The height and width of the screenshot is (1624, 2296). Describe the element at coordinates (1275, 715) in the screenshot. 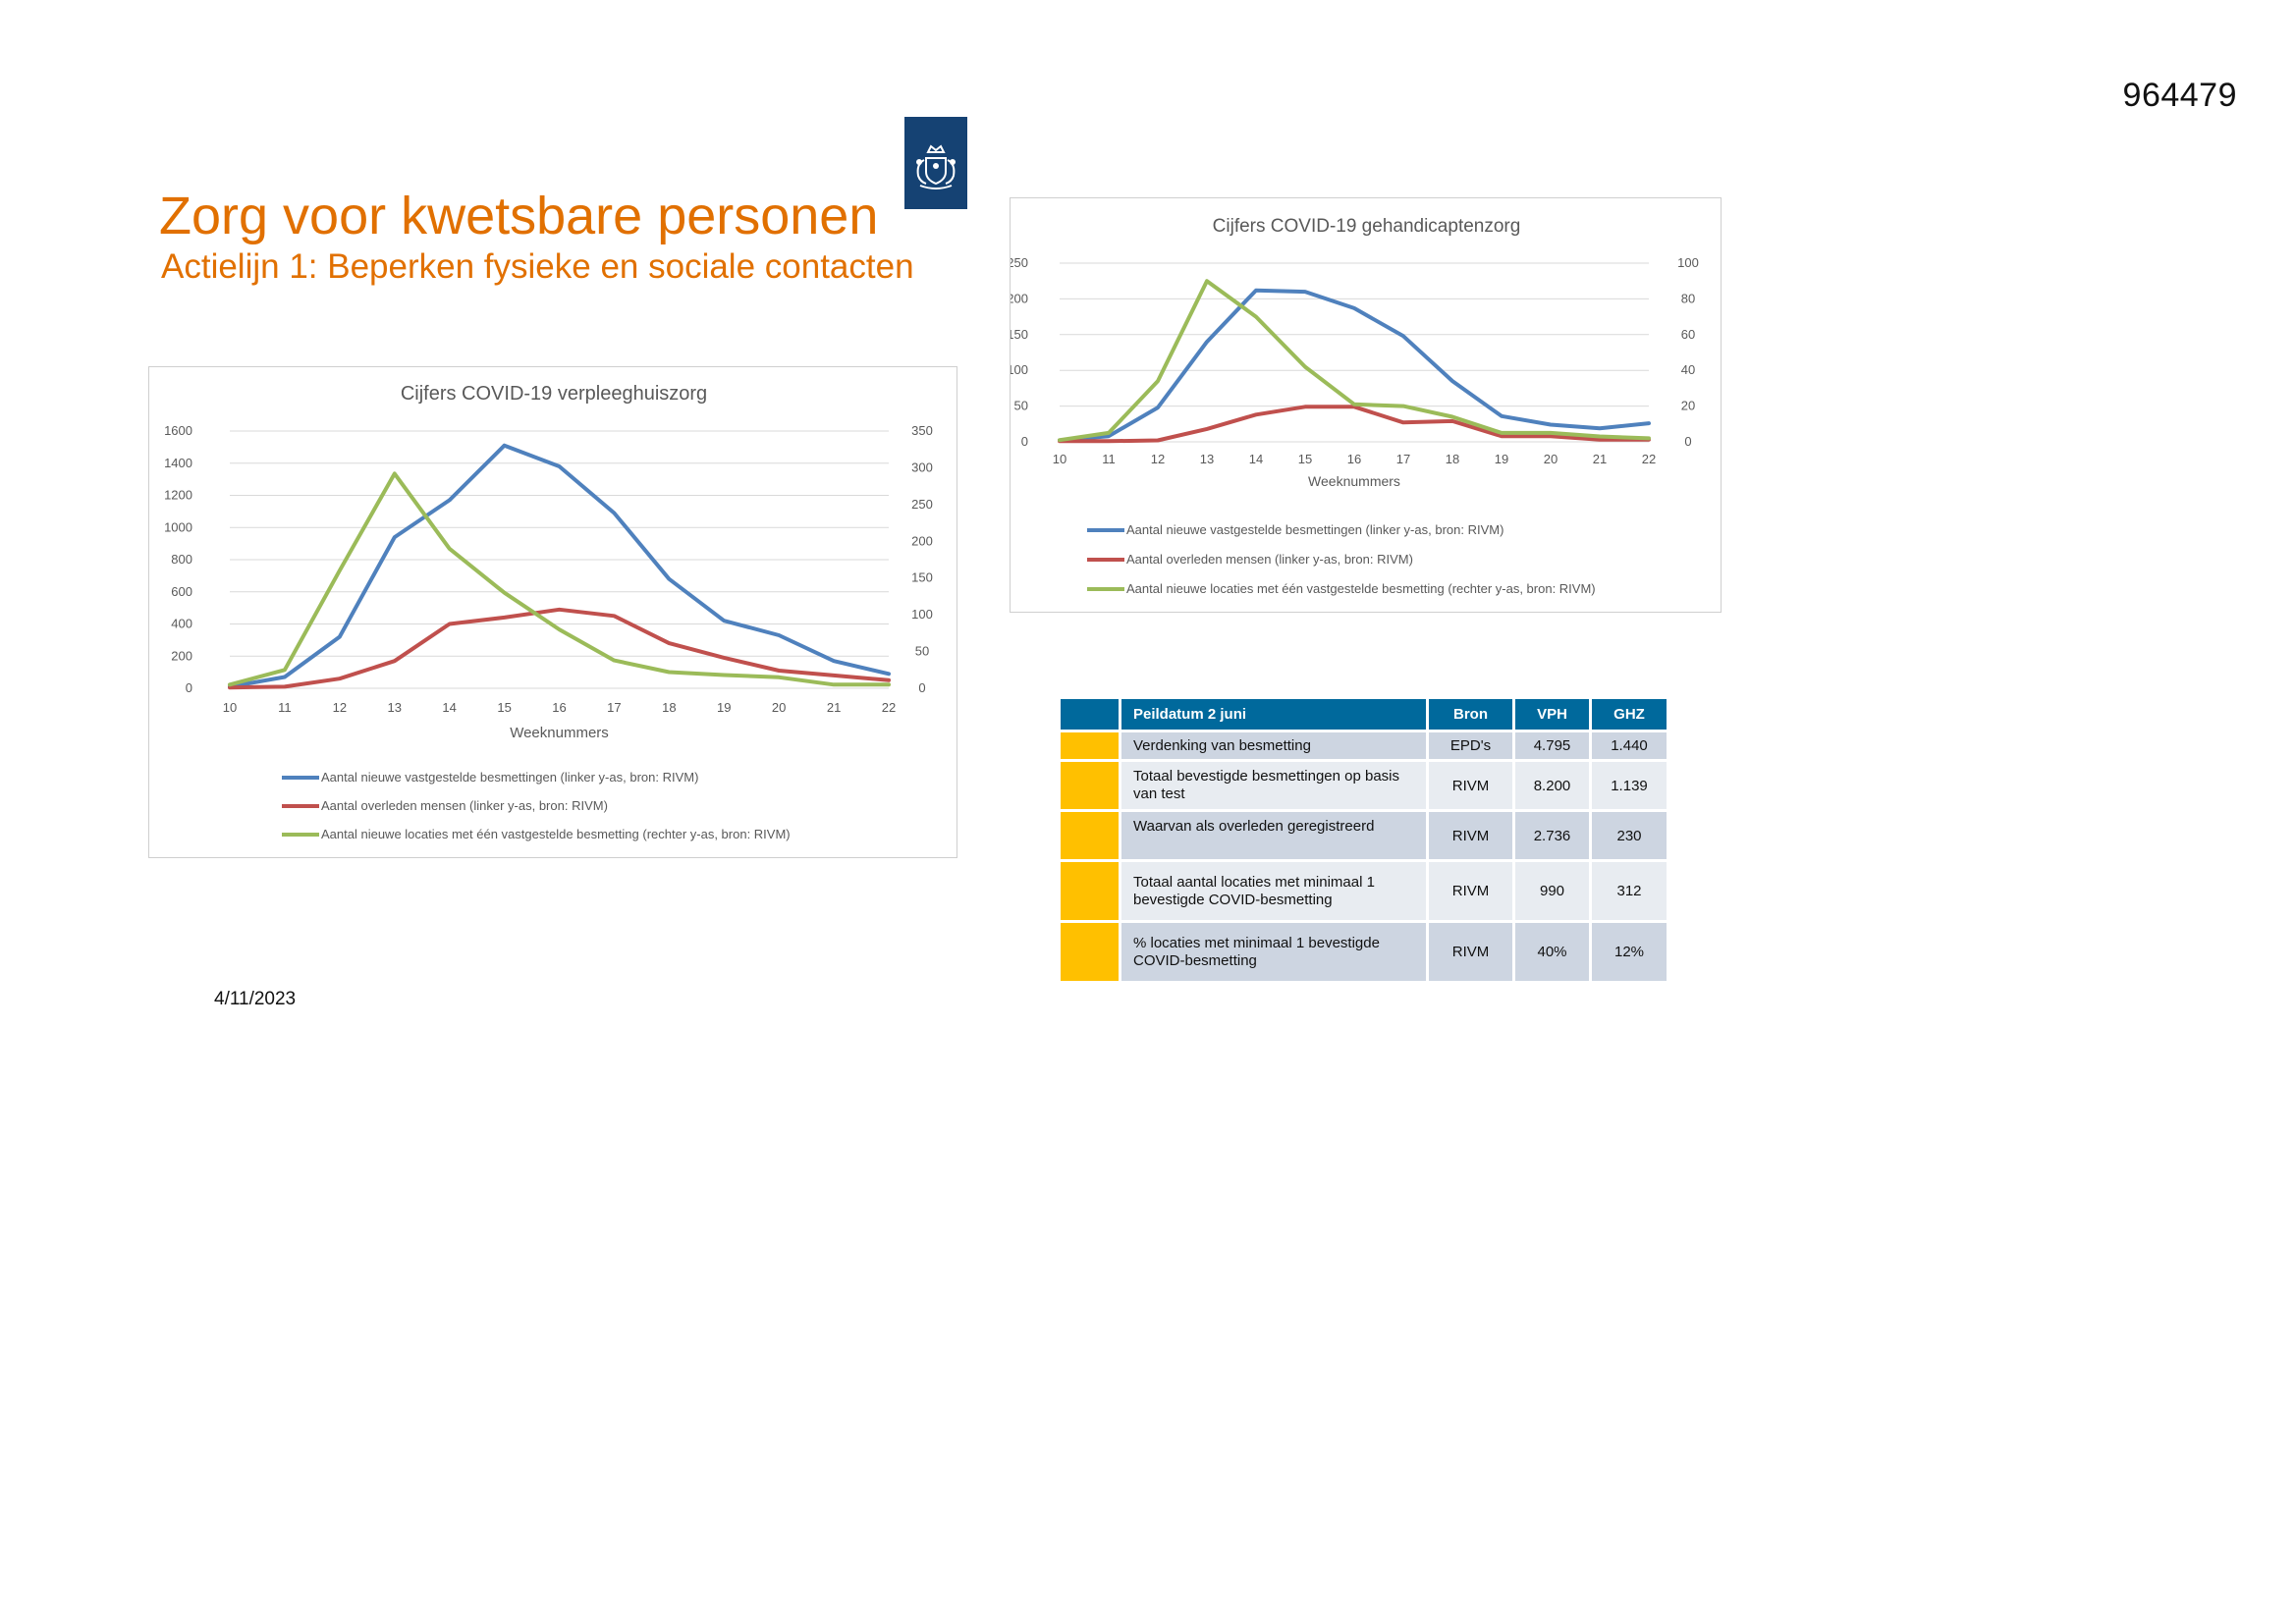

I see `table-header-peildatum: Peildatum 2 juni` at that location.